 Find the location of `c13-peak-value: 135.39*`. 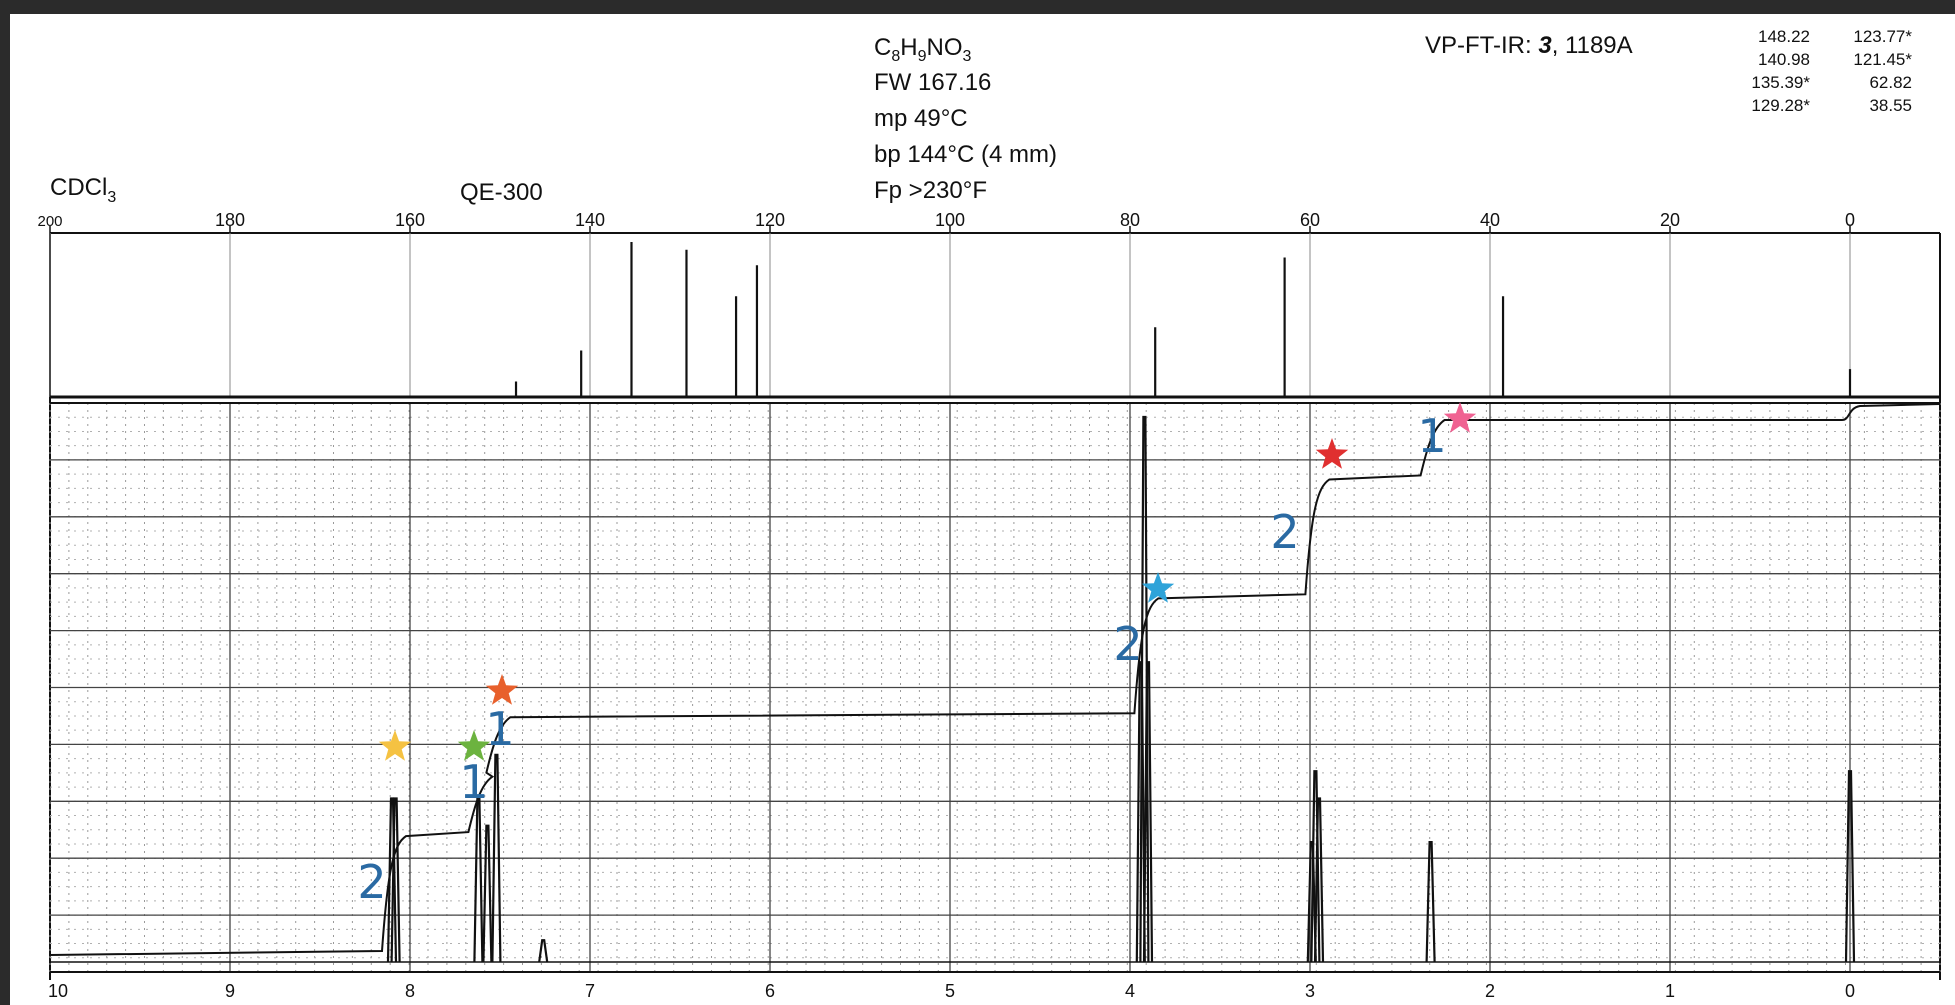

c13-peak-value: 135.39* is located at coordinates (1780, 82).